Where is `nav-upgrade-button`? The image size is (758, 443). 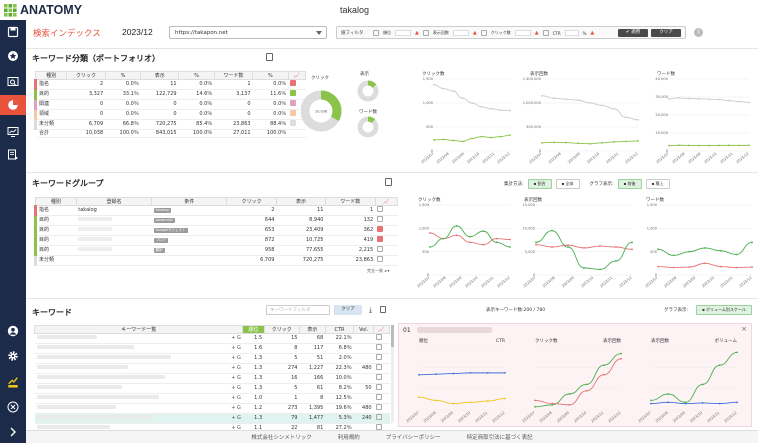 nav-upgrade-button is located at coordinates (13, 382).